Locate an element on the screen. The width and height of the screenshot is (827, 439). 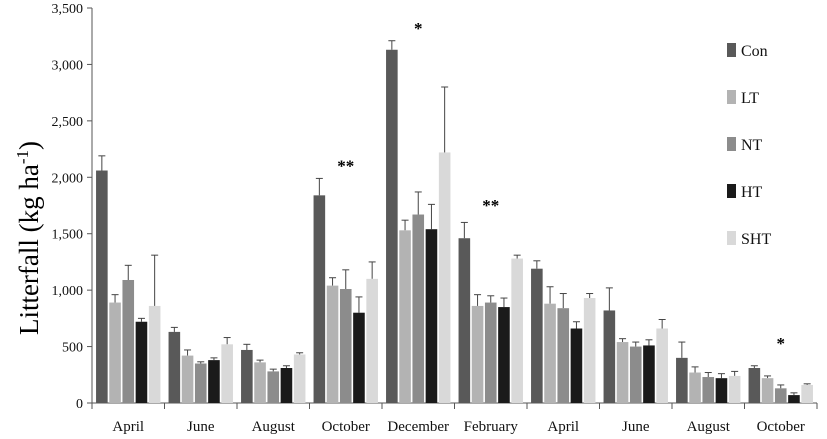
y-tick-label: 2,000 is located at coordinates (68, 178).